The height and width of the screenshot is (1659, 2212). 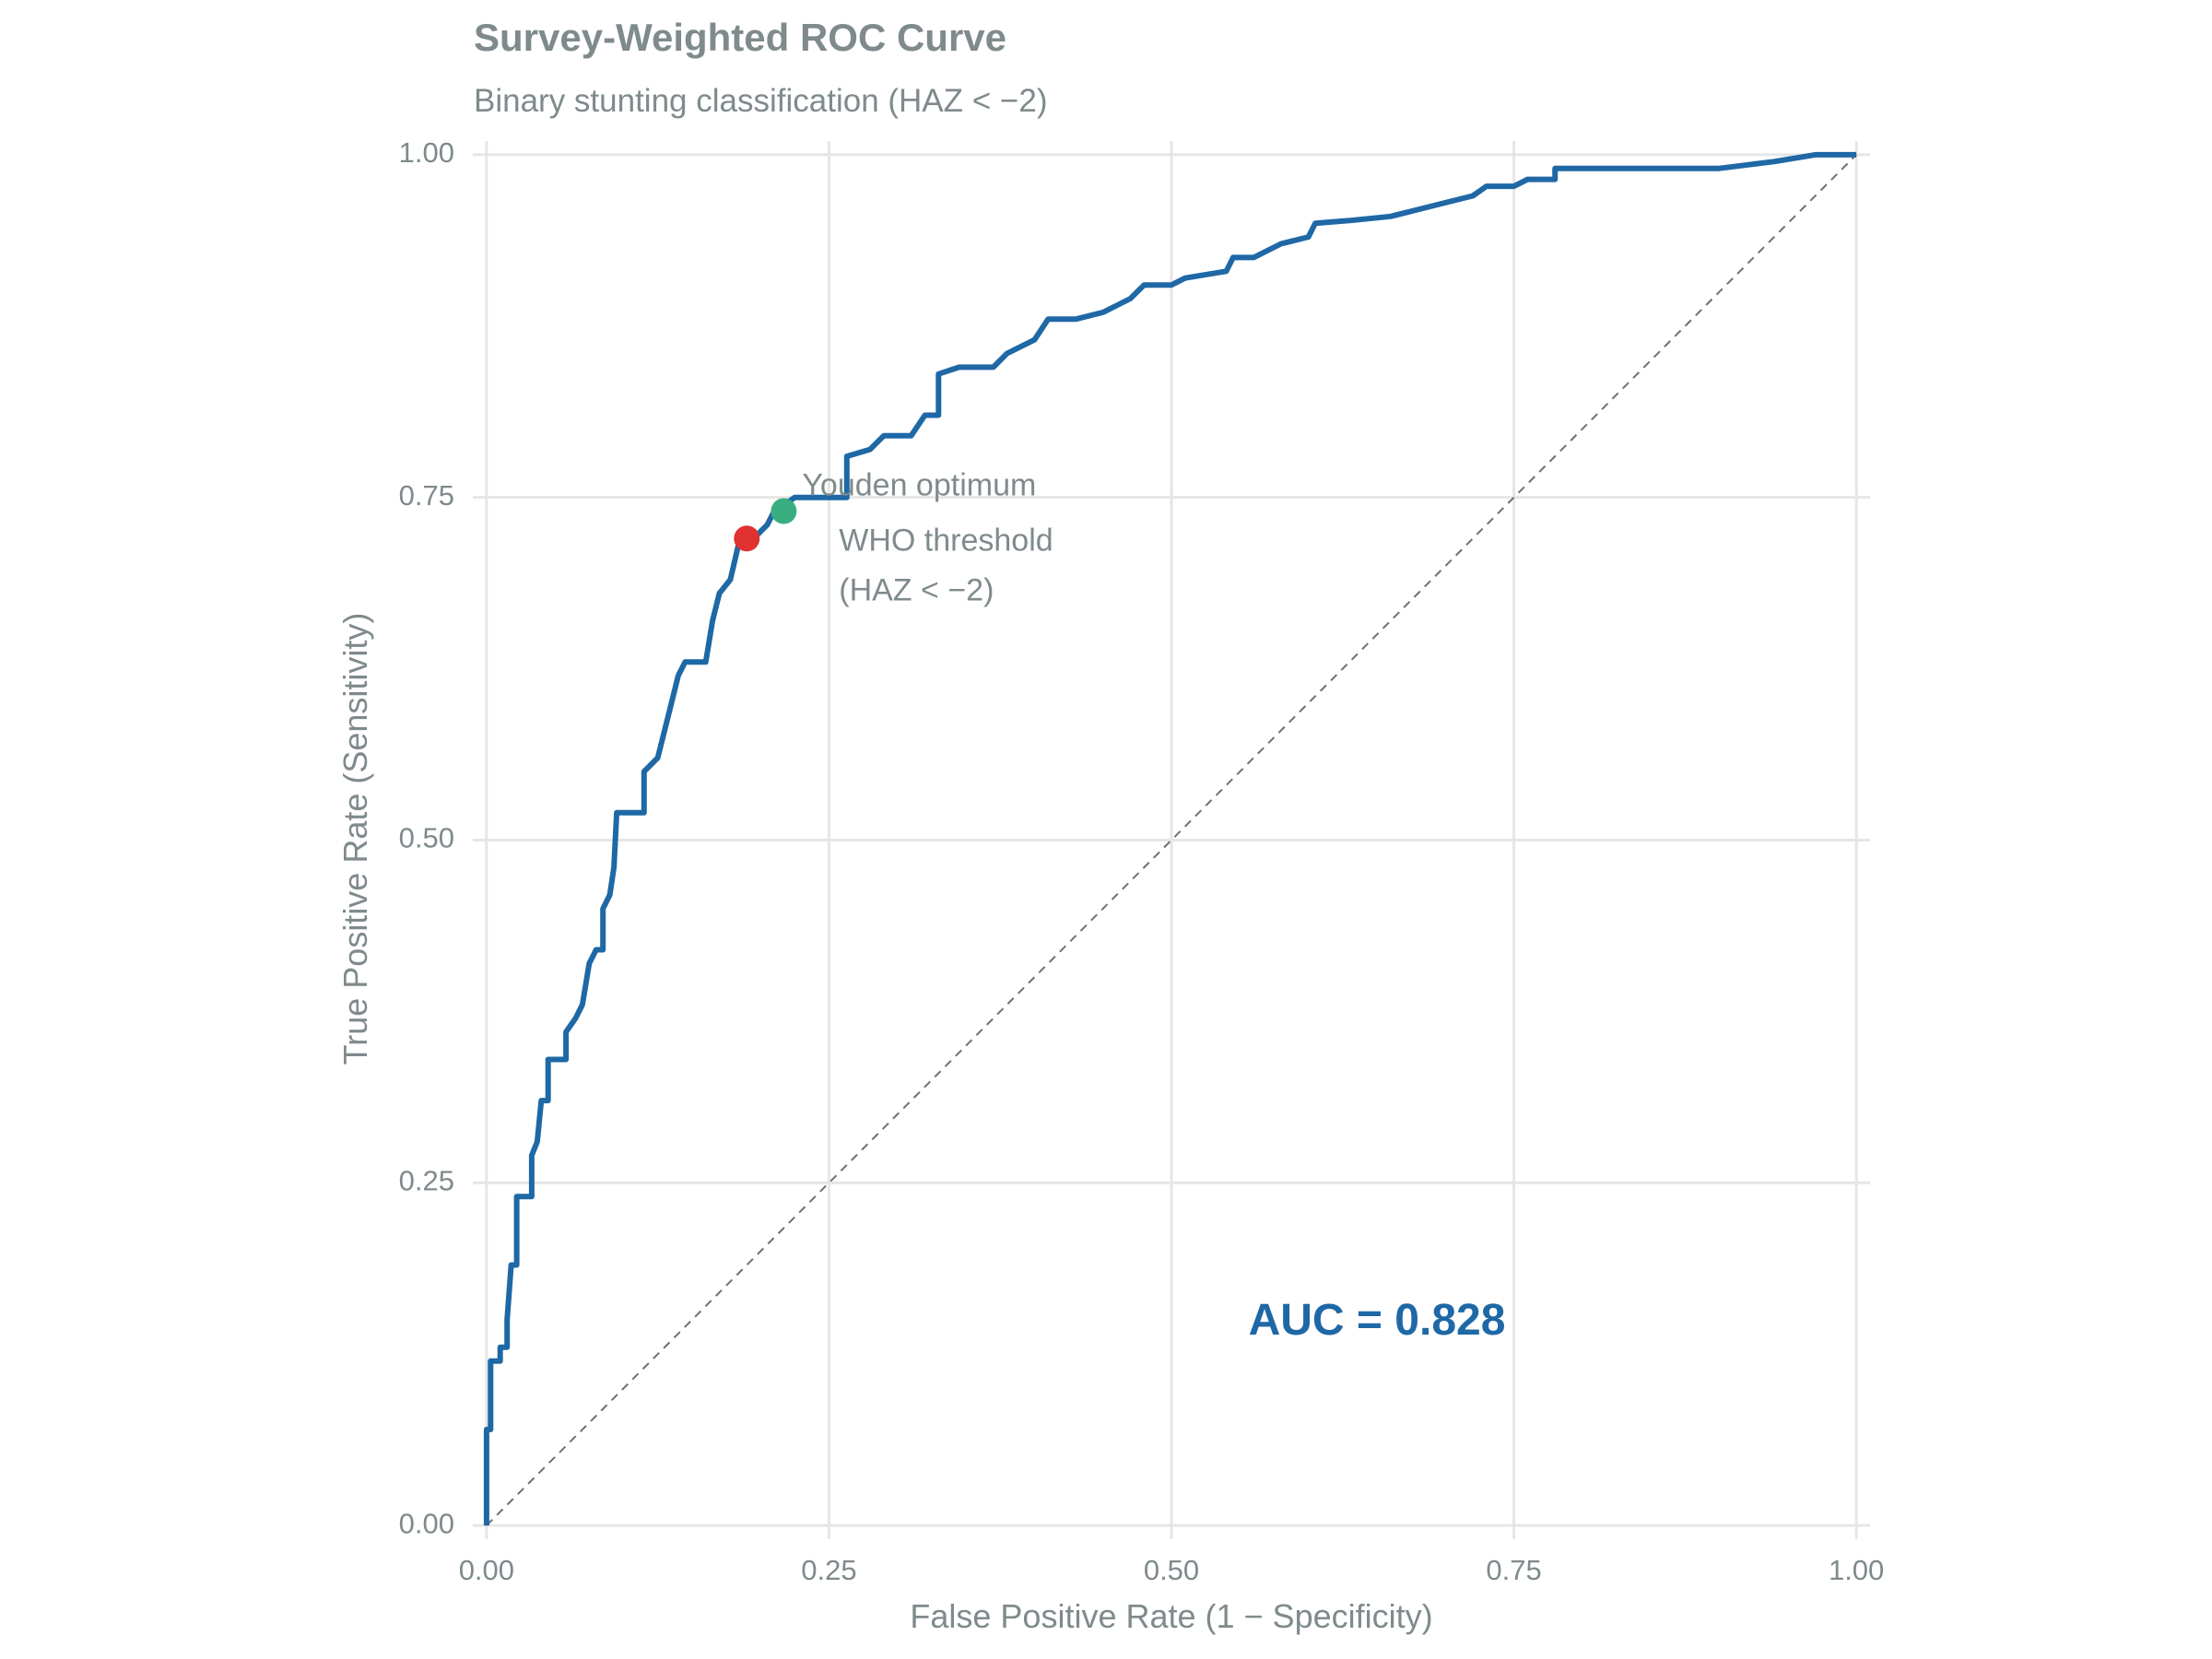 What do you see at coordinates (1171, 1570) in the screenshot?
I see `x-tick-label: 0.50` at bounding box center [1171, 1570].